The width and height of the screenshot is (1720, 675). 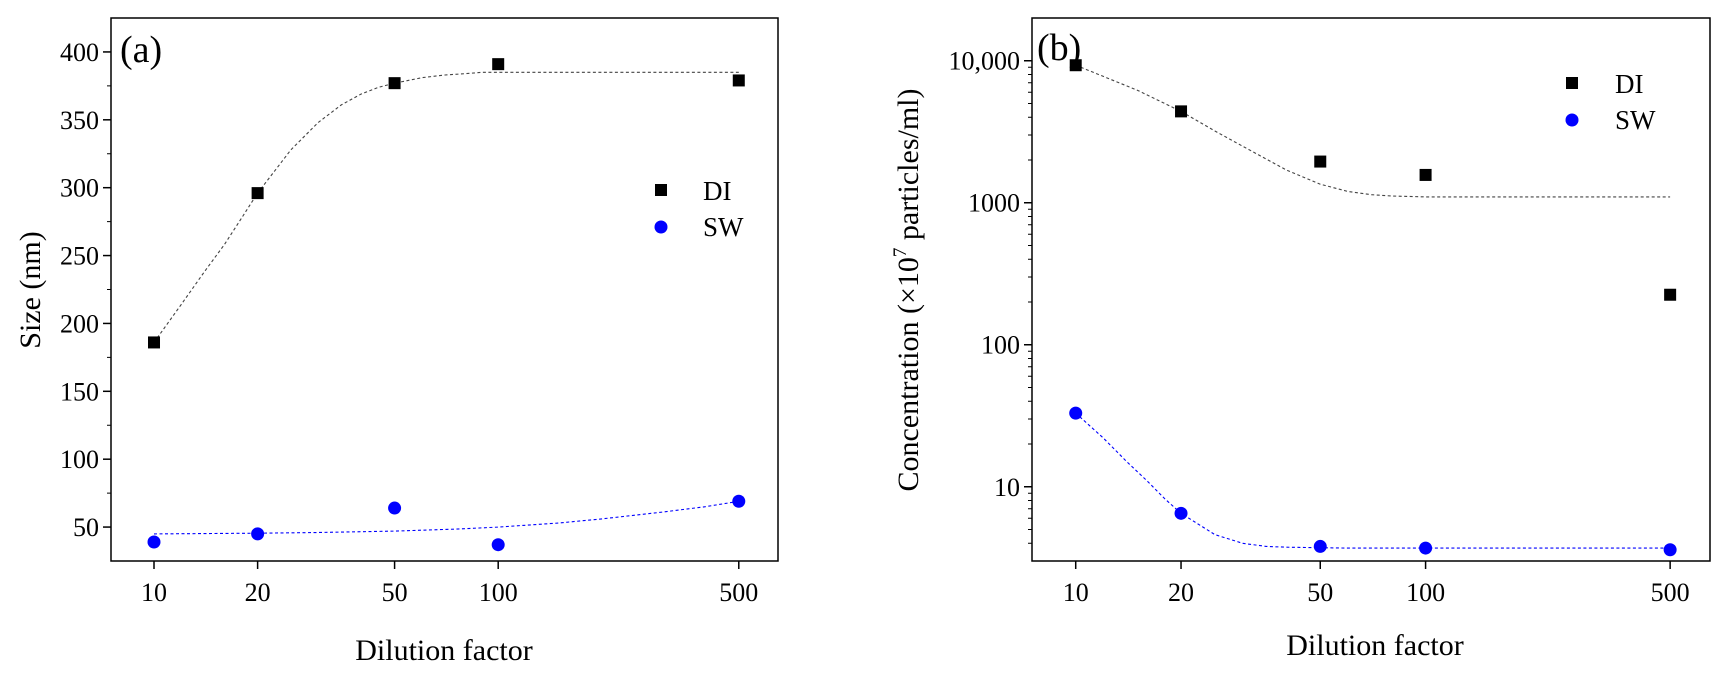 I want to click on panel-b-y-axis-label-superscript: 7, so click(x=900, y=253).